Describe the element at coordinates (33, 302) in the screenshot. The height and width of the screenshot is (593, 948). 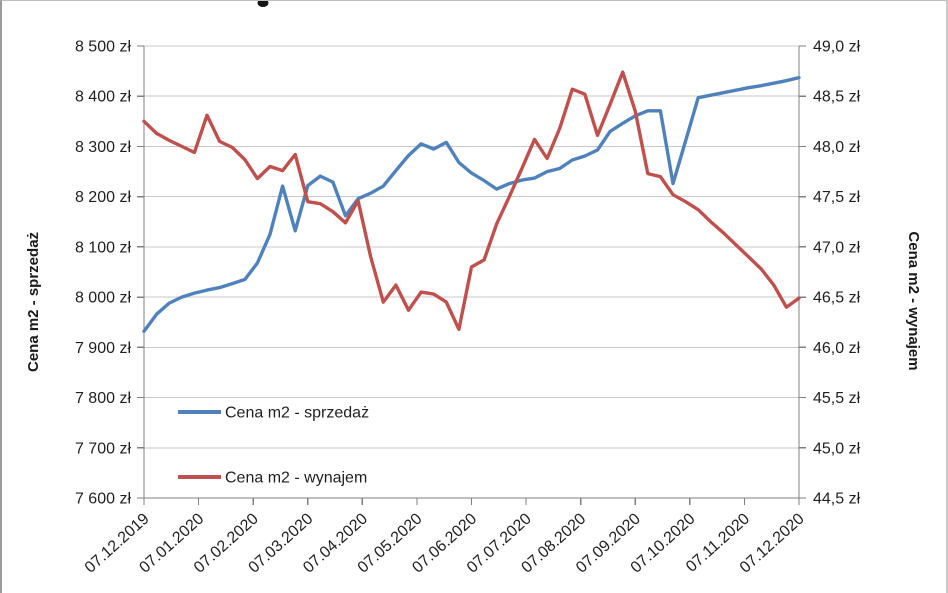
I see `left-axis-title: Cena m2 - sprzedaż` at that location.